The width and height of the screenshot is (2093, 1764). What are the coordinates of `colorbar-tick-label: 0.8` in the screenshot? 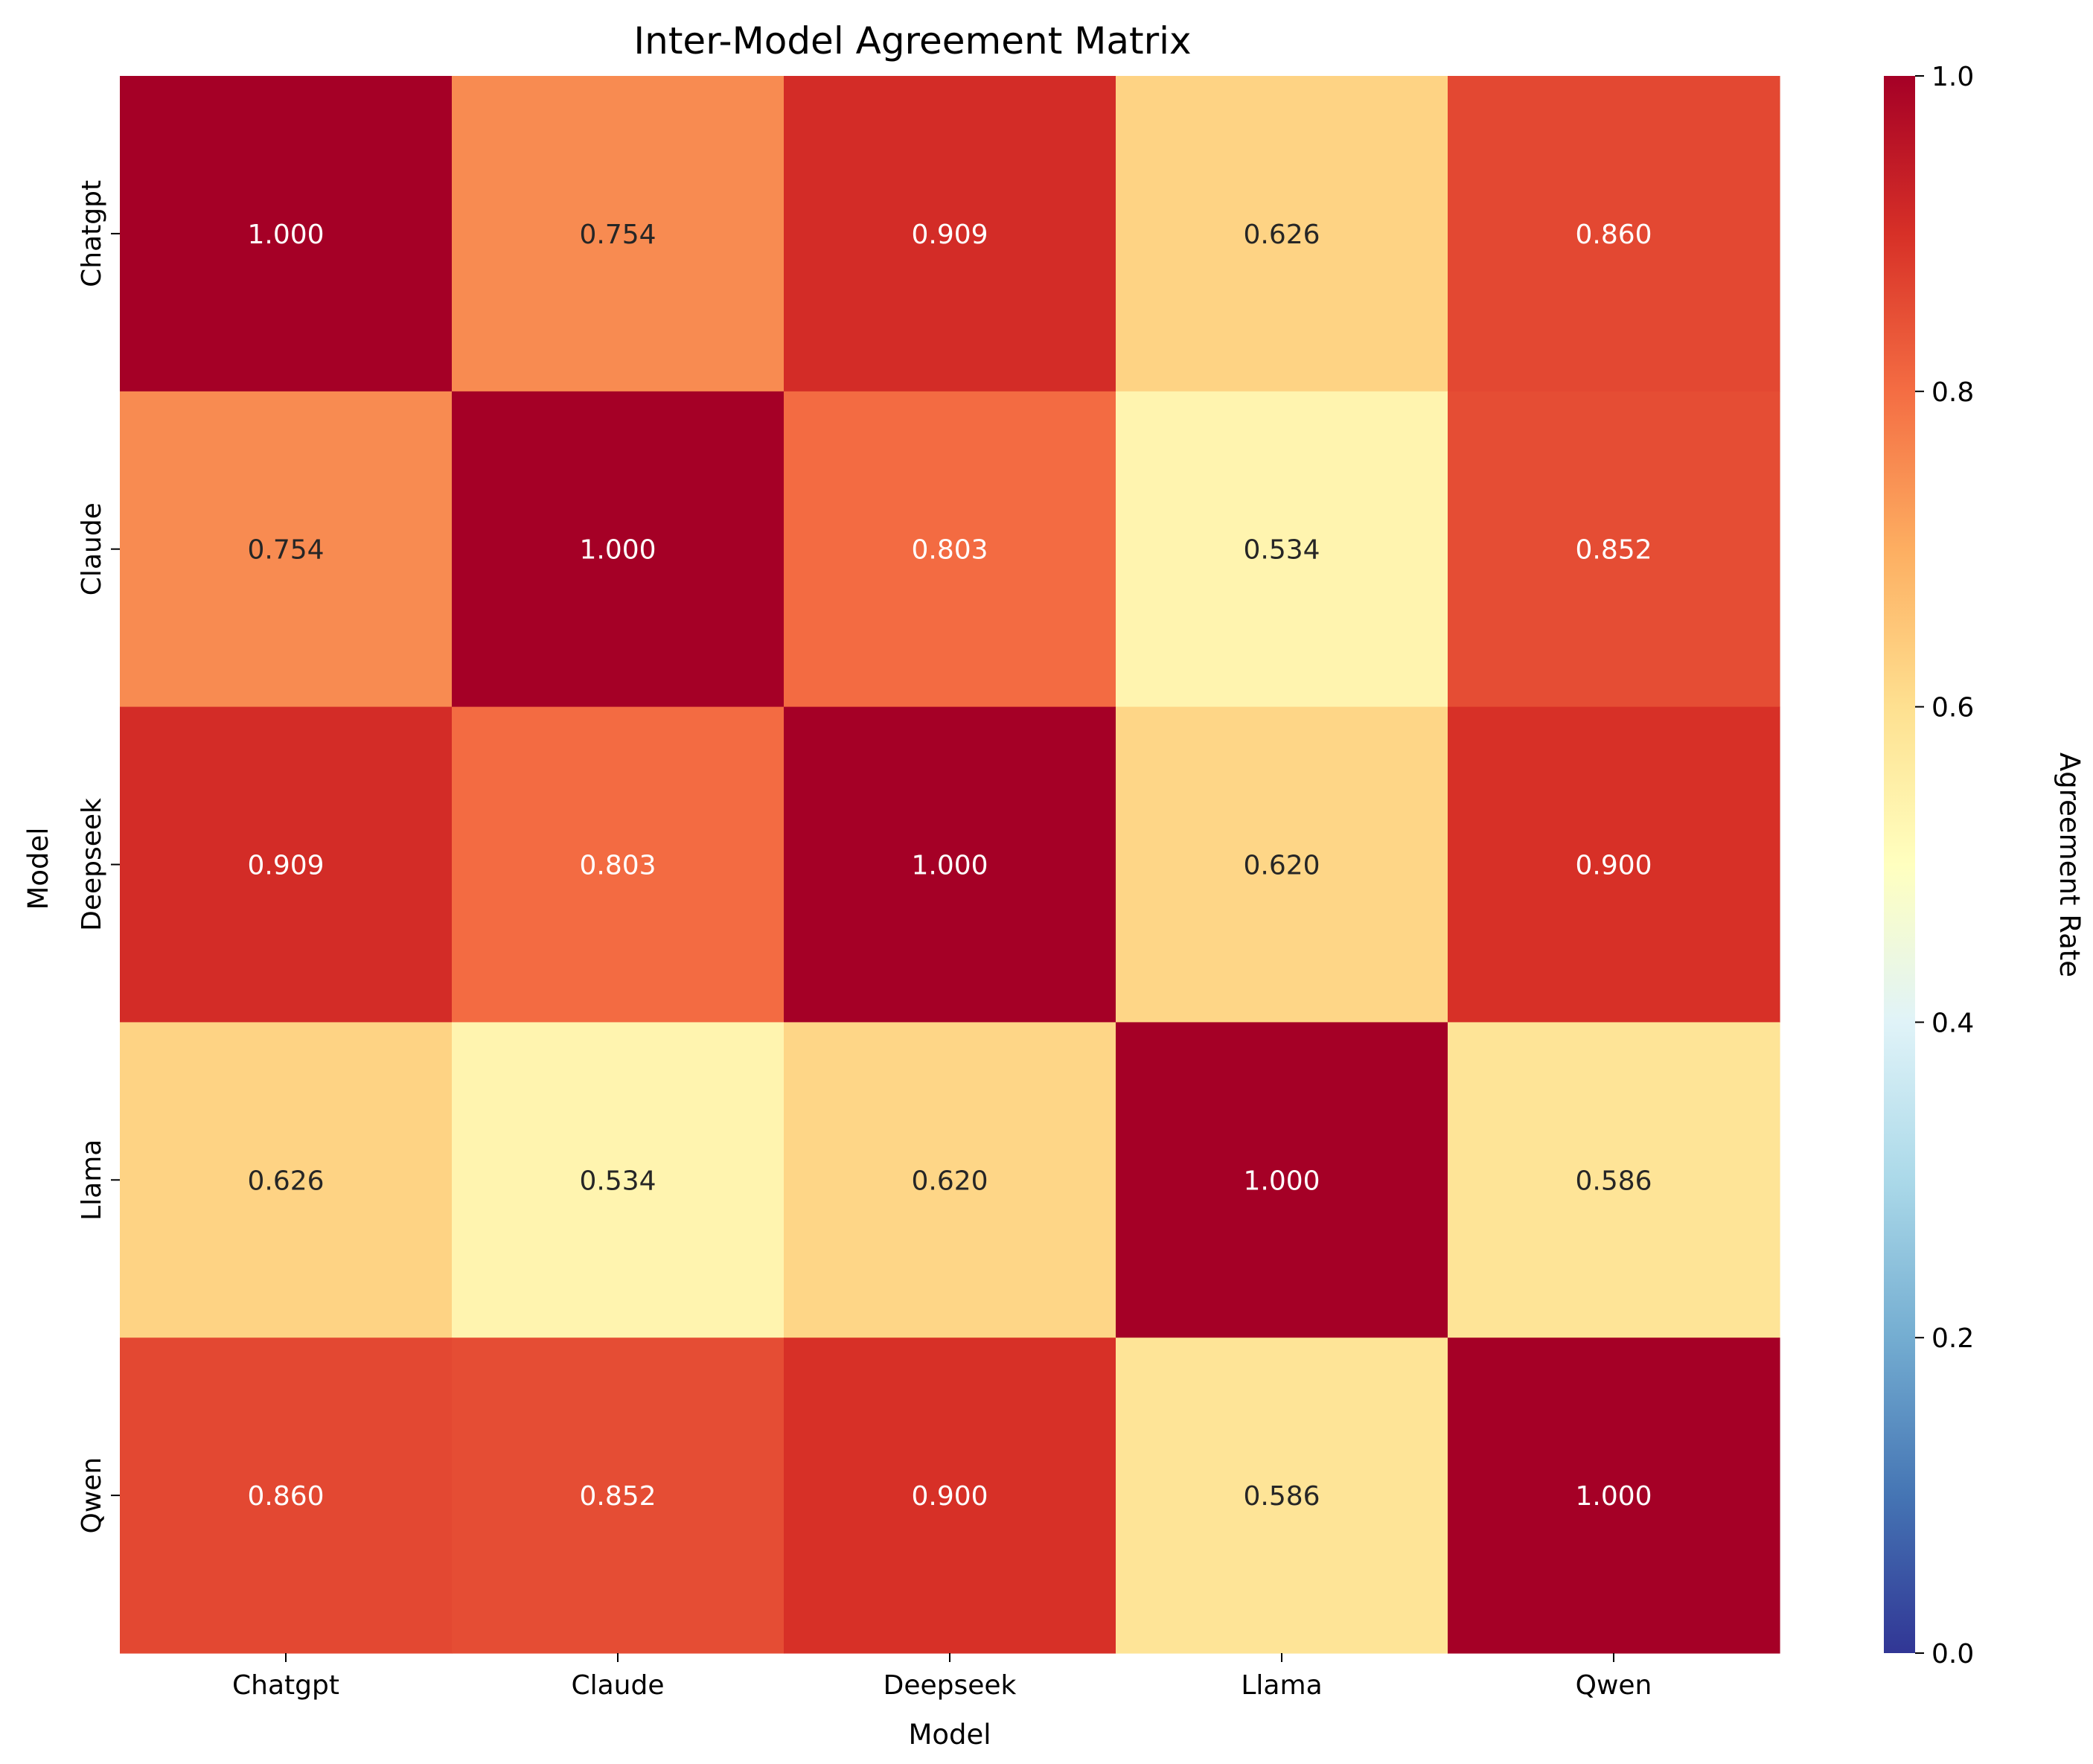 It's located at (1952, 392).